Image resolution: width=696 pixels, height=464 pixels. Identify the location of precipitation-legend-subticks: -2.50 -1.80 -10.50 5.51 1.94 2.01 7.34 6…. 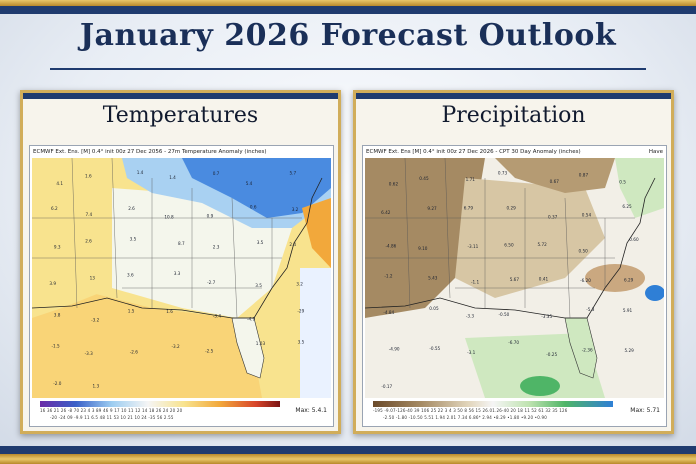
(465, 417).